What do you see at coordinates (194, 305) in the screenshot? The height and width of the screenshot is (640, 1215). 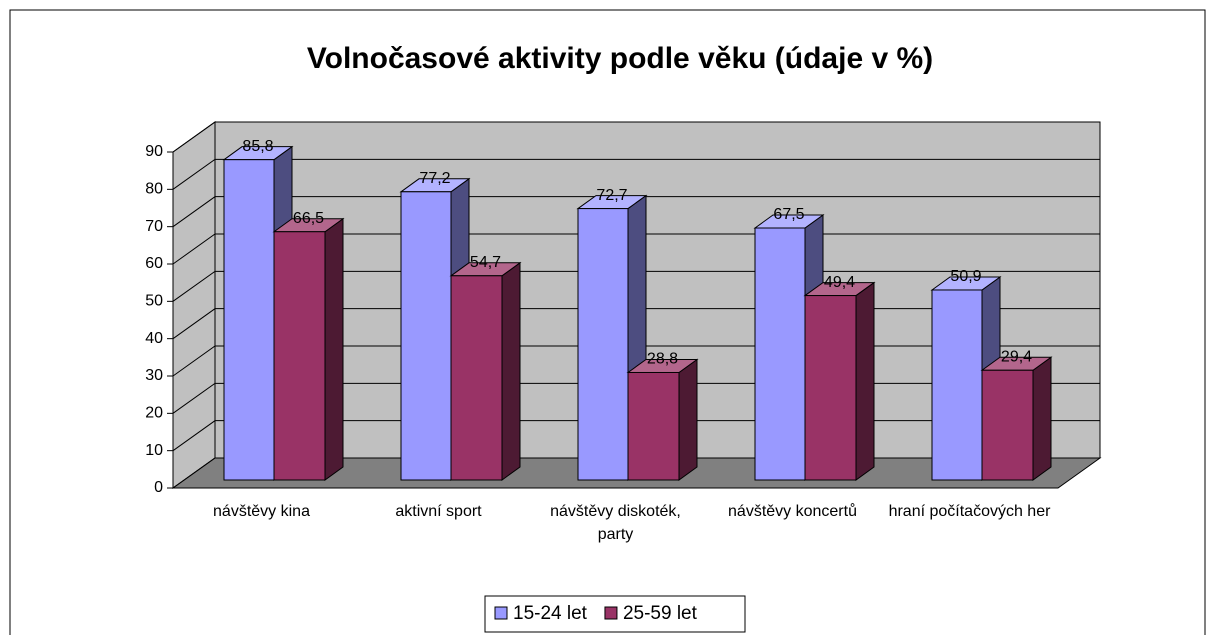 I see `side-wall` at bounding box center [194, 305].